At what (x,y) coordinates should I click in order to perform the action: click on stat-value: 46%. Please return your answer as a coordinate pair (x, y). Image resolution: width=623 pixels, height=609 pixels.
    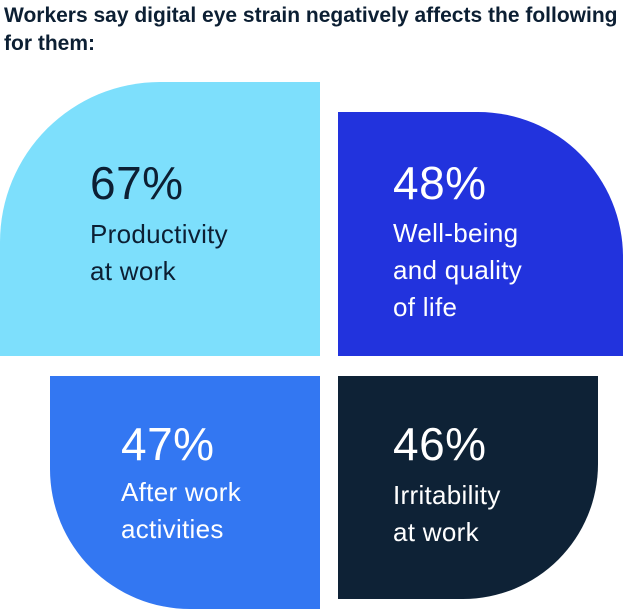
    Looking at the image, I should click on (440, 444).